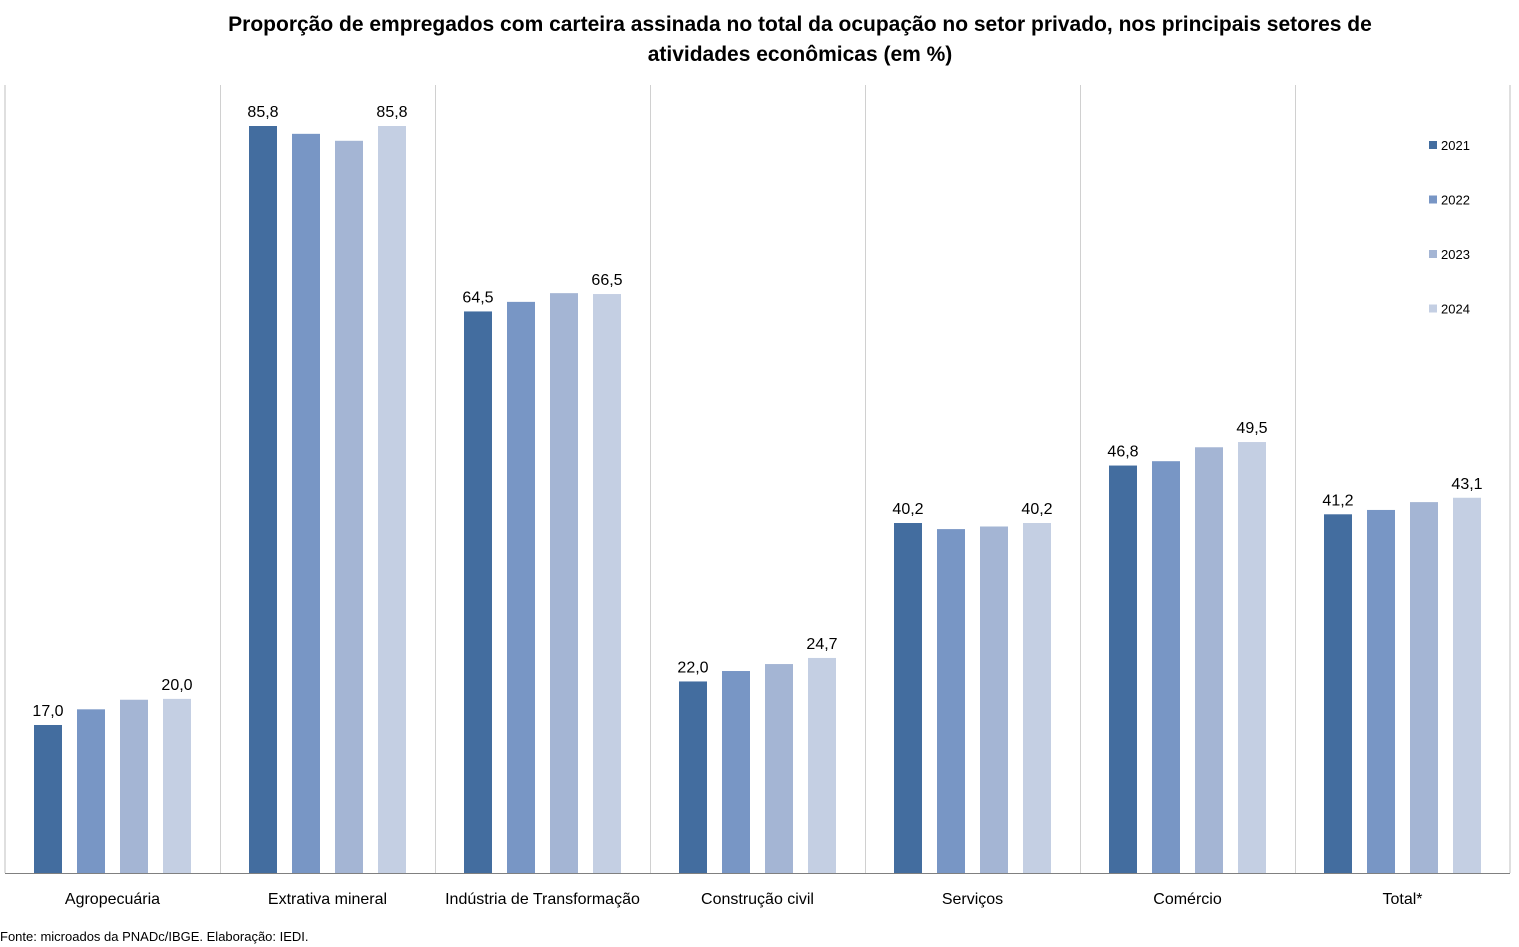 The height and width of the screenshot is (947, 1519). Describe the element at coordinates (1122, 452) in the screenshot. I see `data-label: 46,8` at that location.